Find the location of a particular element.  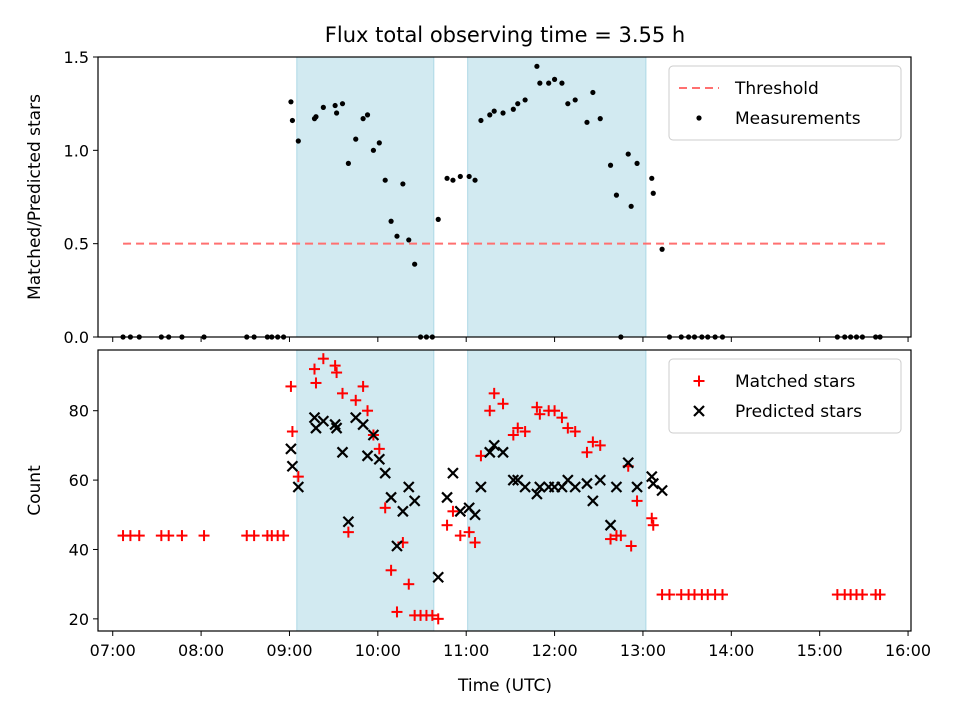

y-axis-label: Matched/Predicted stars is located at coordinates (35, 197).